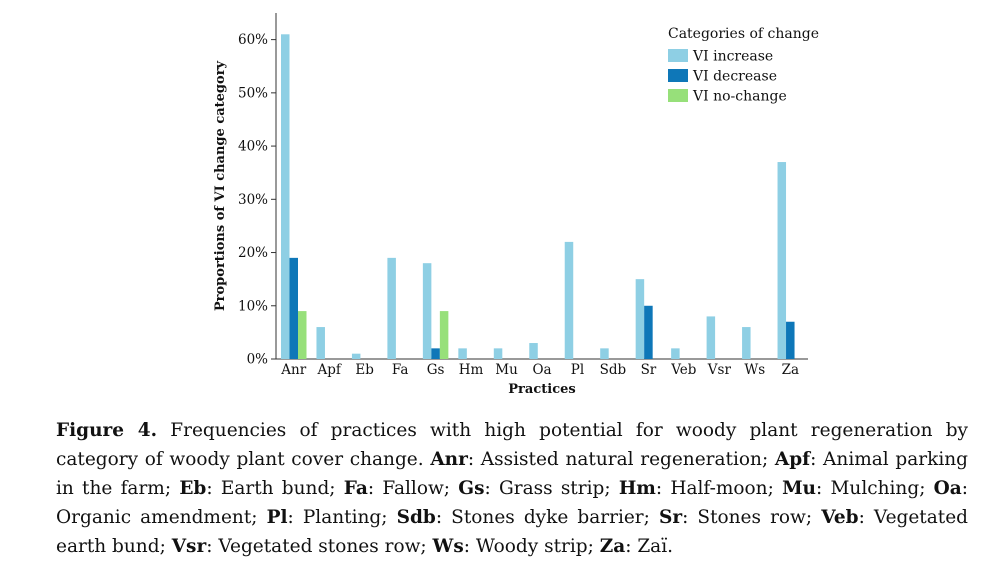 Image resolution: width=982 pixels, height=562 pixels. What do you see at coordinates (512, 532) in the screenshot?
I see `caption-definition: : Vegetated earth bund;` at bounding box center [512, 532].